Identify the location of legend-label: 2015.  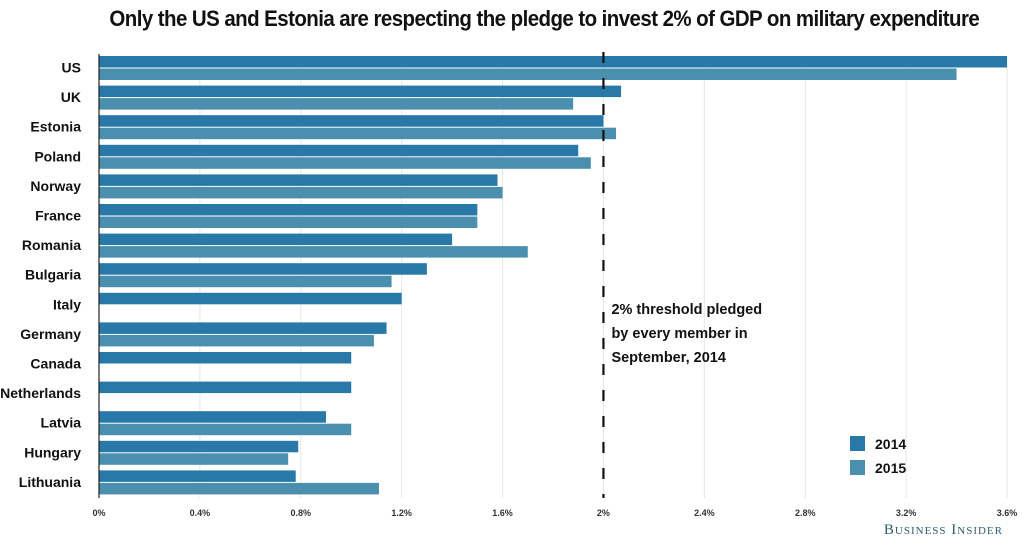
(890, 468).